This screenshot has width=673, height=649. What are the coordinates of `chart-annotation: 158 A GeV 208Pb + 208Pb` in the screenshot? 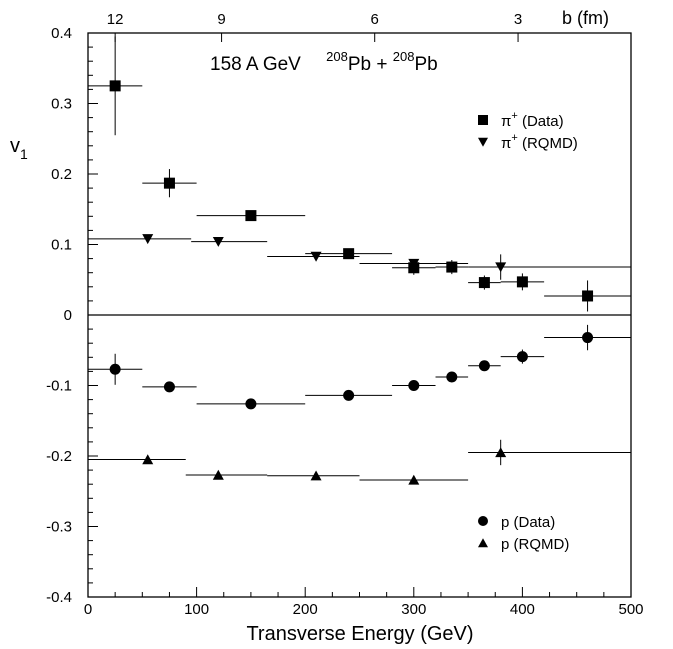 It's located at (324, 62).